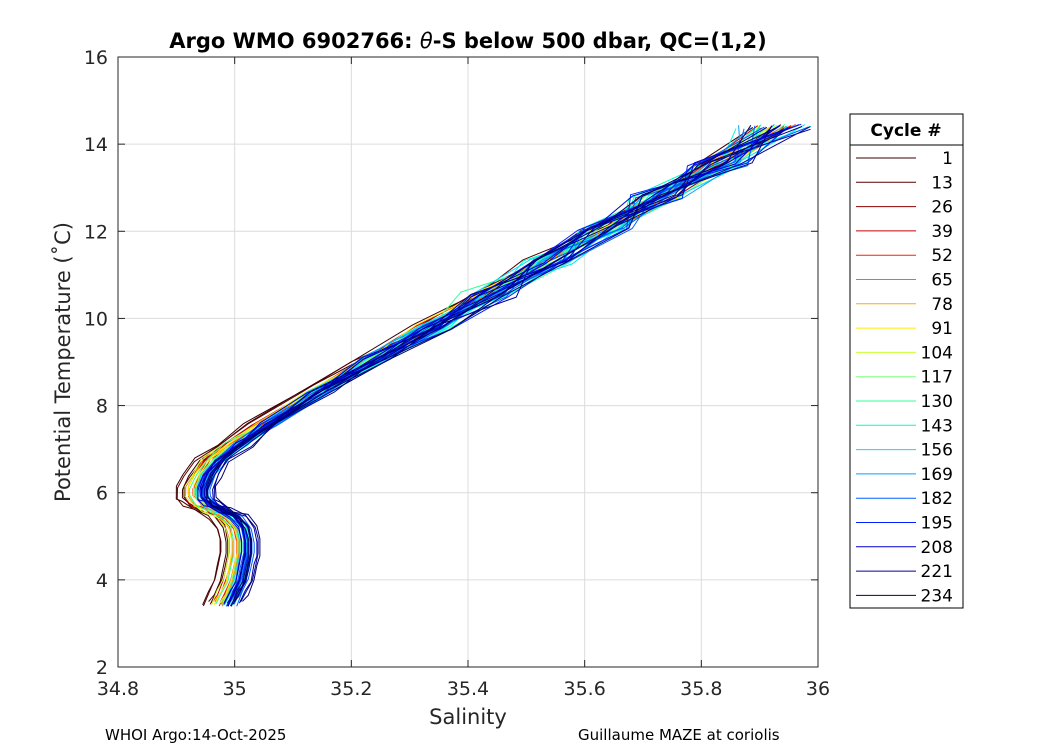  What do you see at coordinates (937, 451) in the screenshot?
I see `legend-label: 156` at bounding box center [937, 451].